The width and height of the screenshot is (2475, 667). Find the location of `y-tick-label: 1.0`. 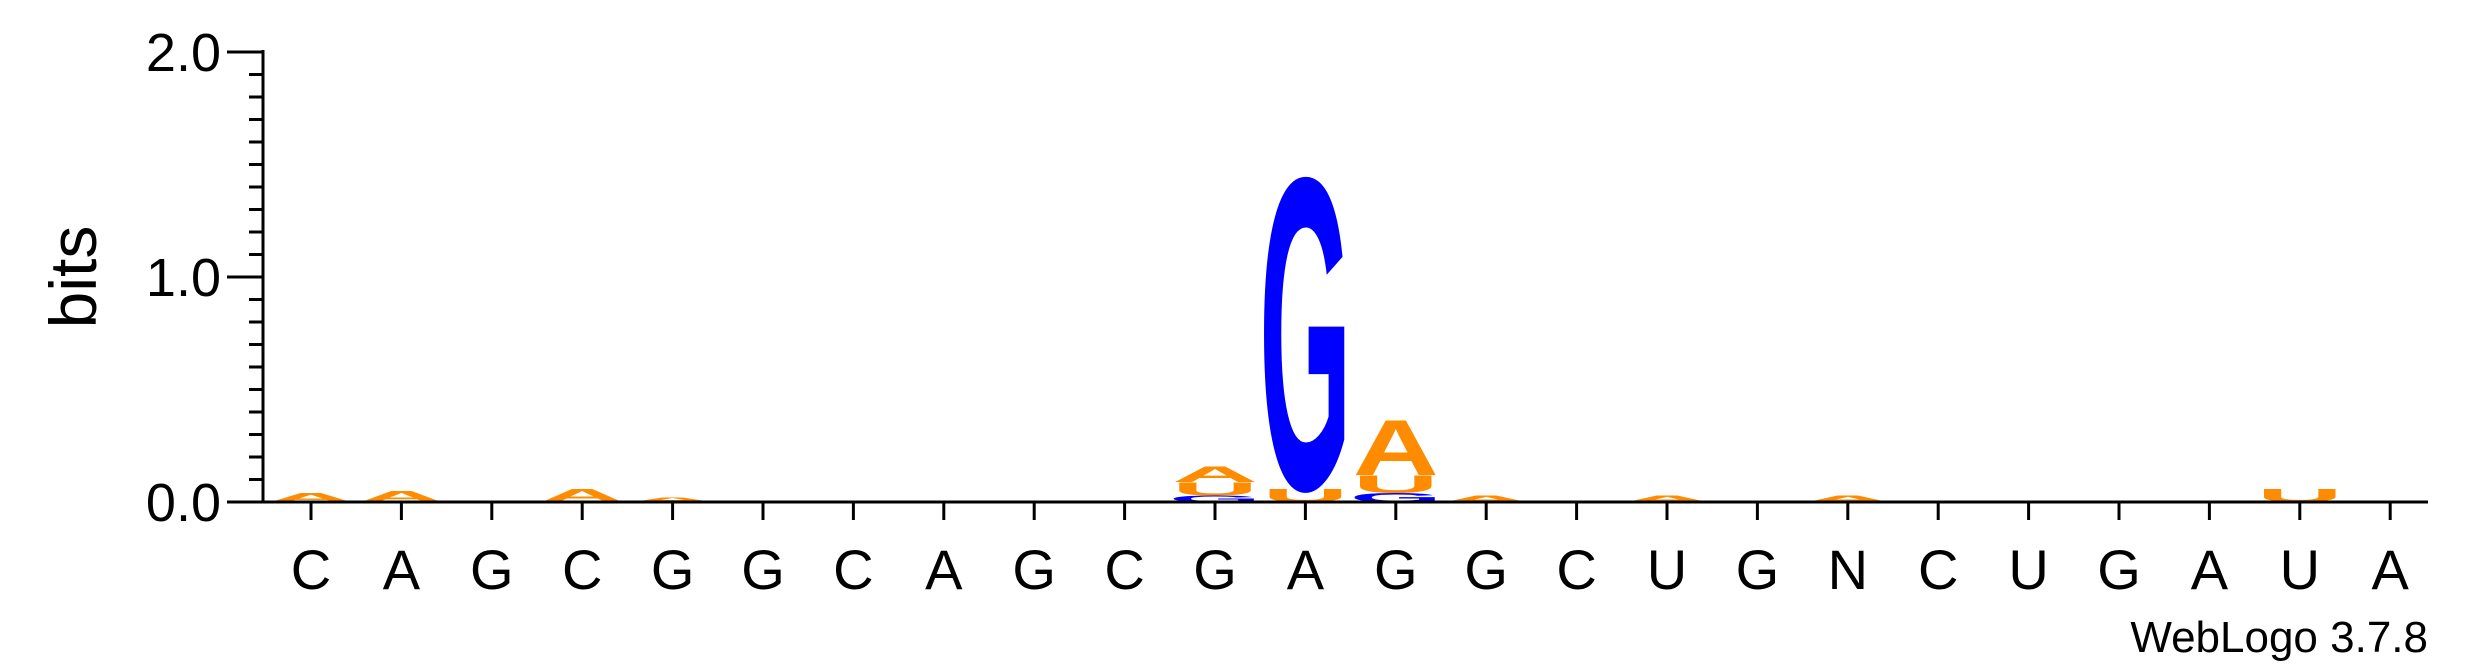

y-tick-label: 1.0 is located at coordinates (183, 278).